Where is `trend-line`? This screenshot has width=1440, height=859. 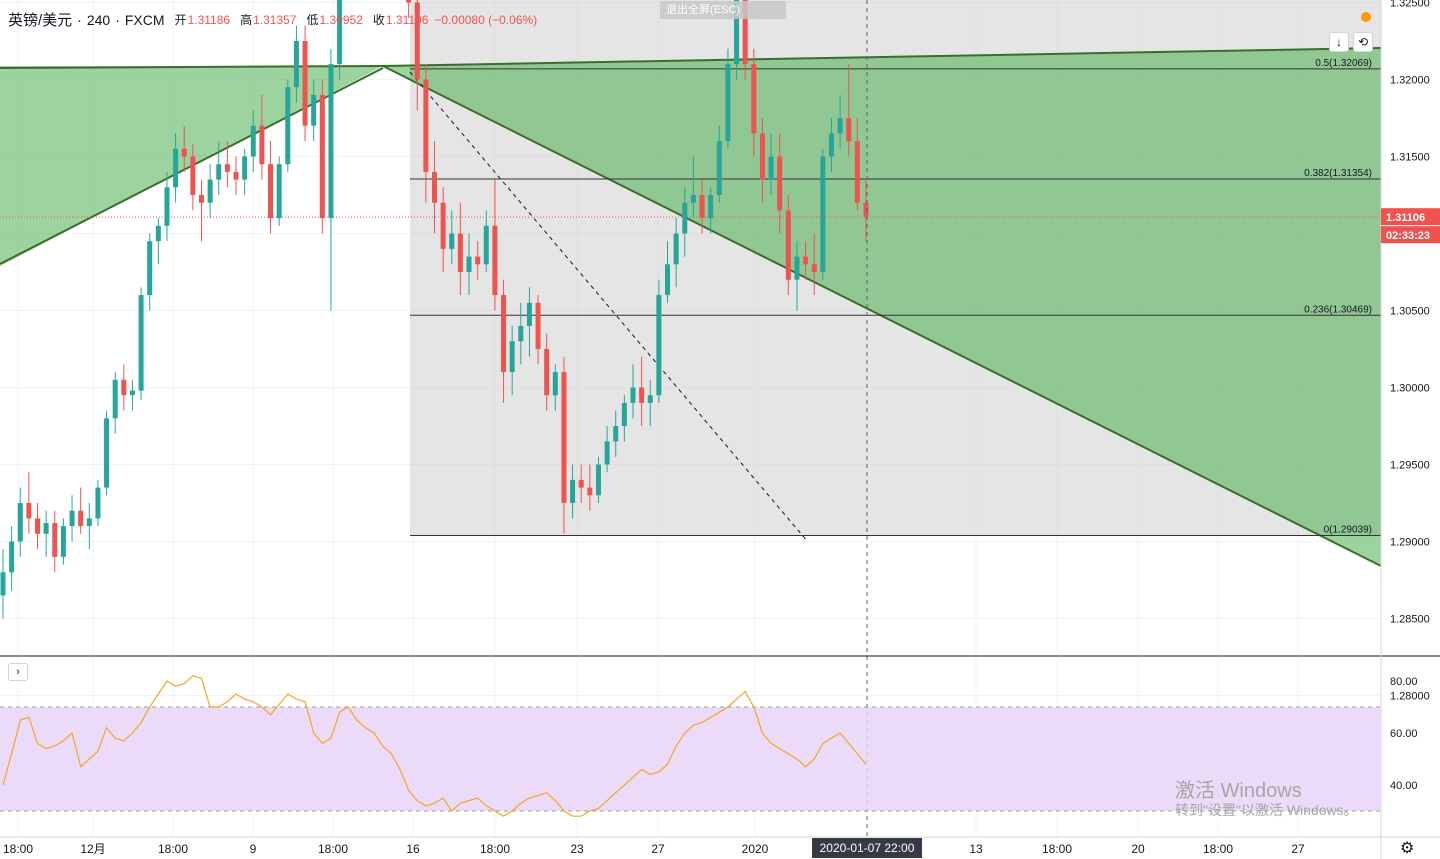 trend-line is located at coordinates (882, 57).